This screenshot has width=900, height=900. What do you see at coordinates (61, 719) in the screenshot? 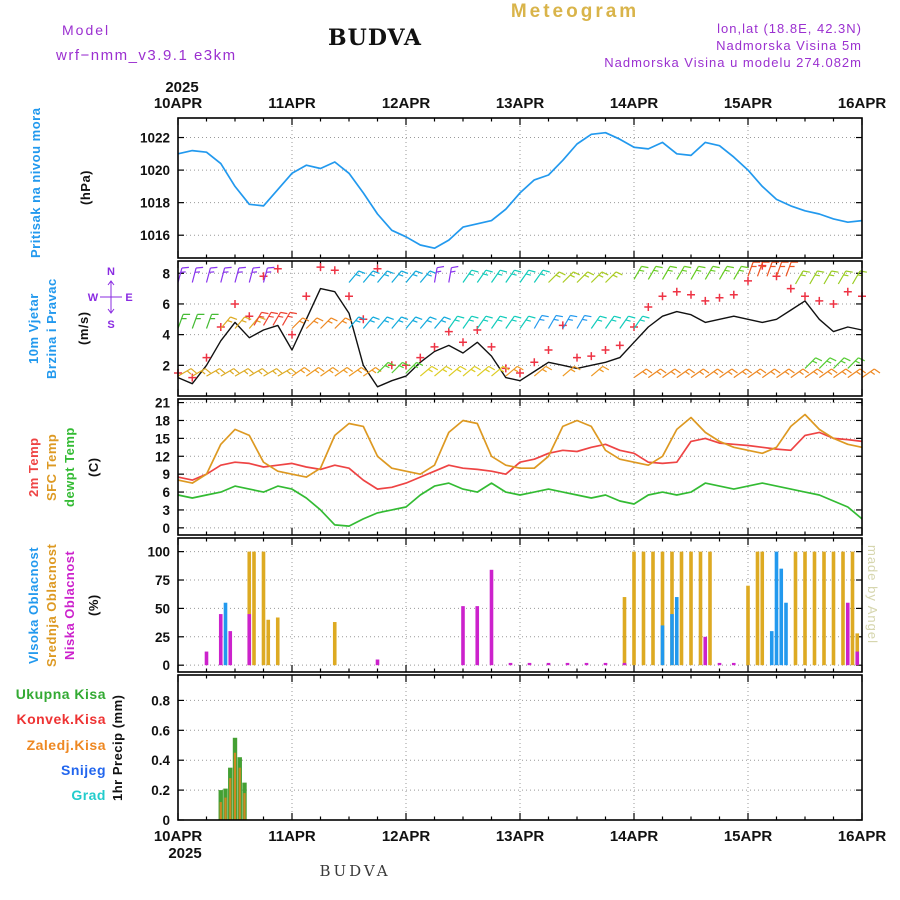
I see `legend-konvek-kisa: Konvek.Kisa` at bounding box center [61, 719].